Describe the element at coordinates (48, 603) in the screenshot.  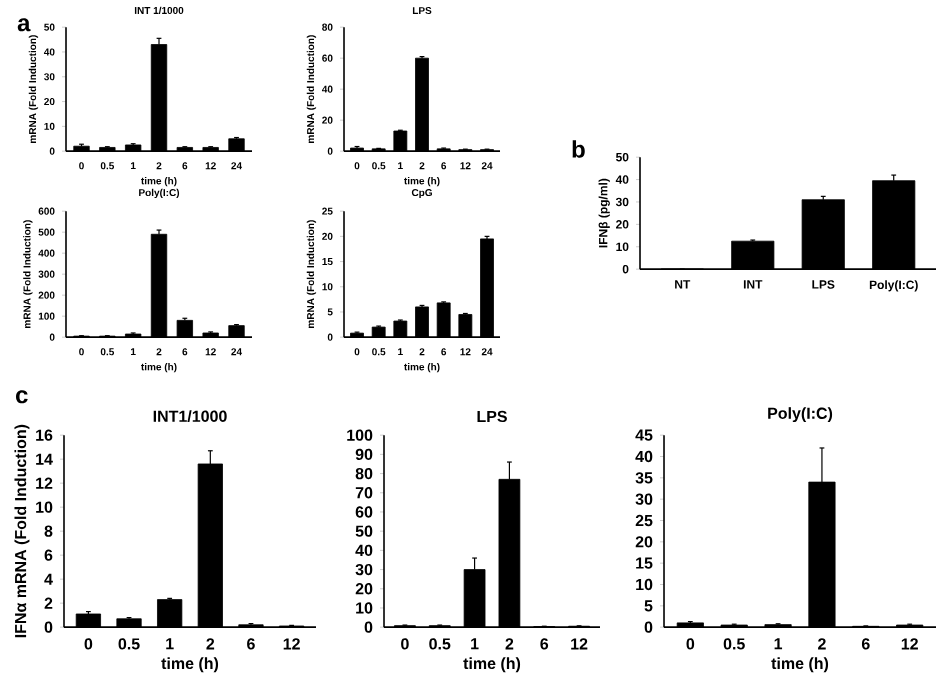
I see `y-tick-label: 2` at that location.